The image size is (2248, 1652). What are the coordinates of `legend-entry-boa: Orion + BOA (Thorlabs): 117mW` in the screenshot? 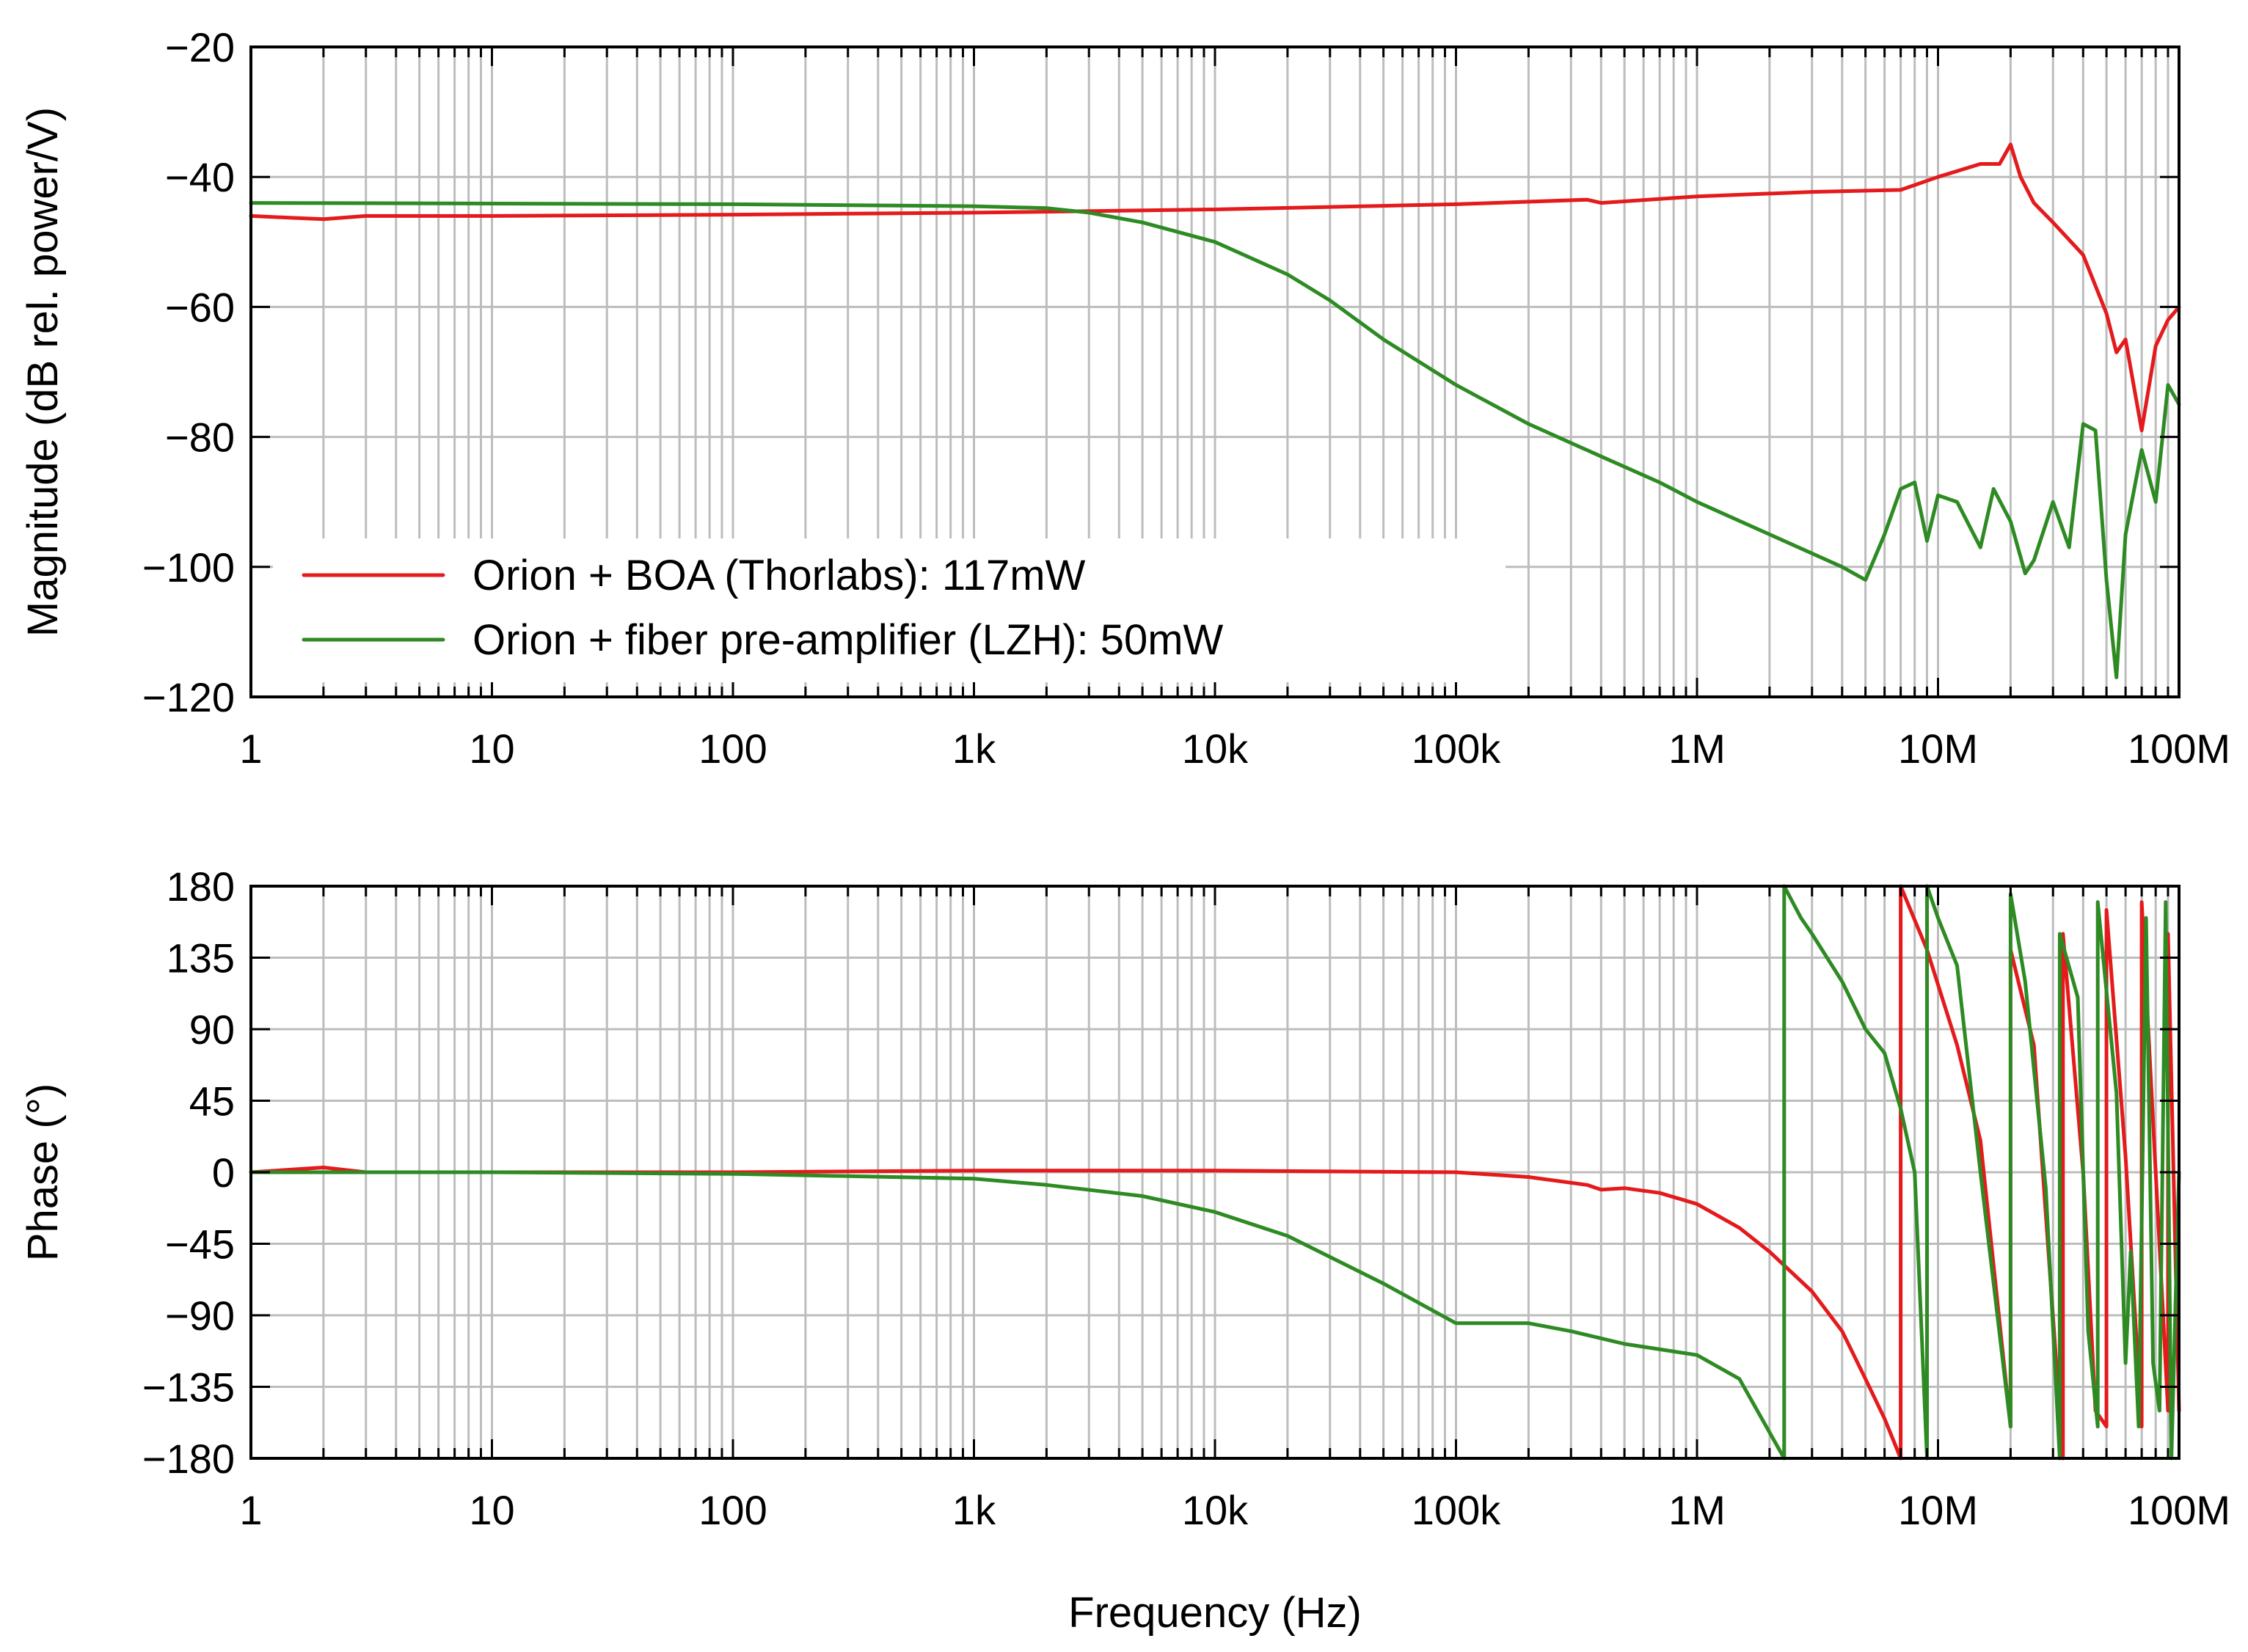 It's located at (779, 575).